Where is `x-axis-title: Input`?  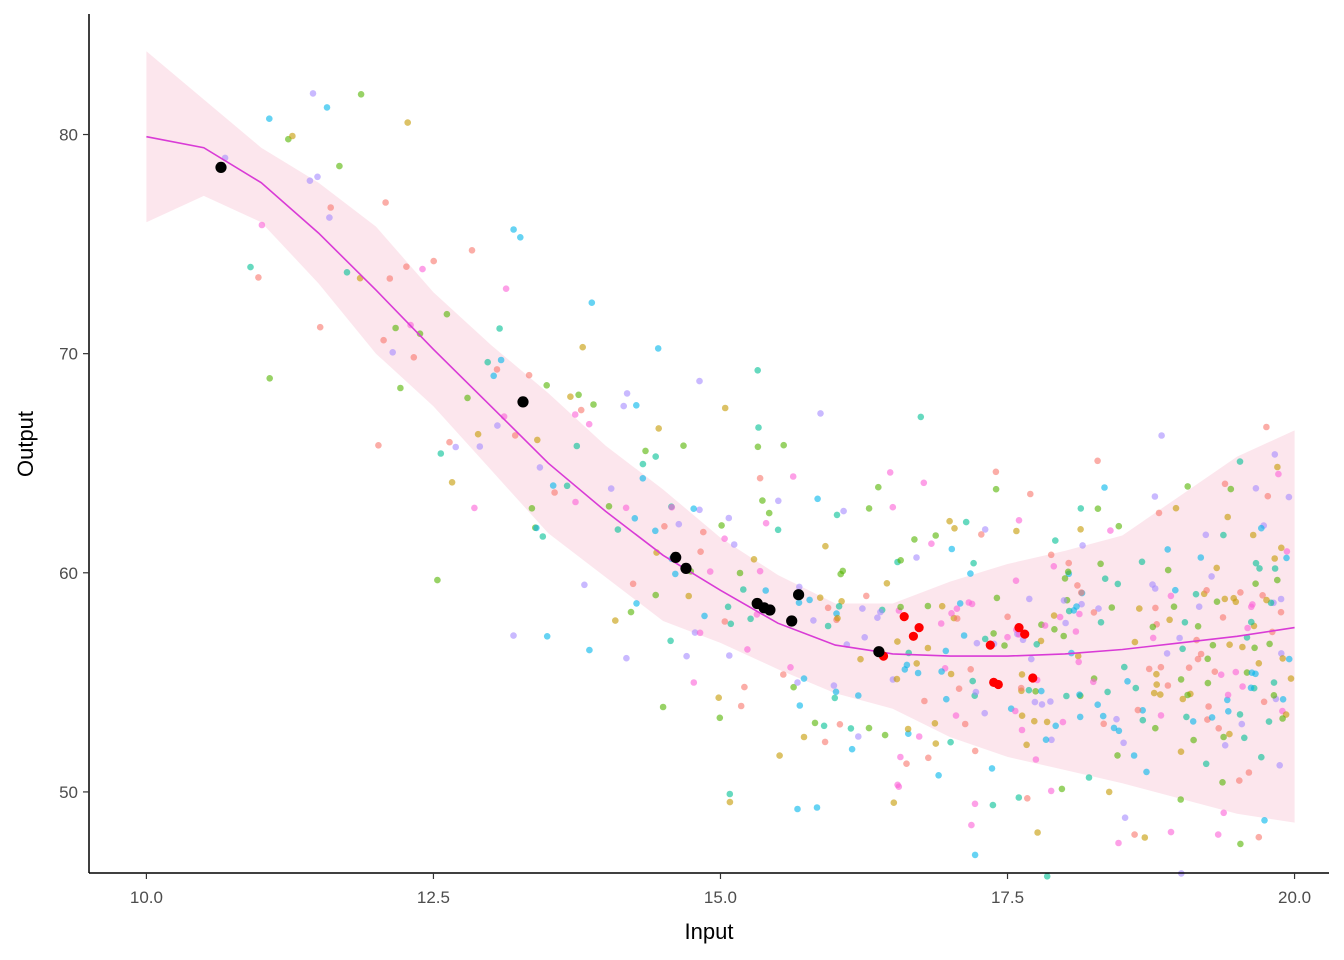
x-axis-title: Input is located at coordinates (709, 931).